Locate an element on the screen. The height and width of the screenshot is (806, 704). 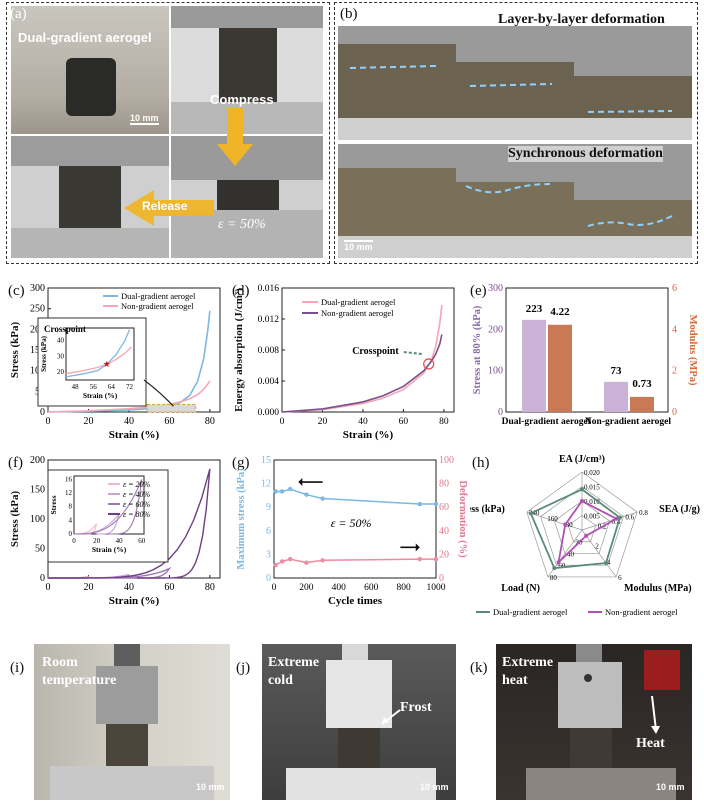
photo-b-top is located at coordinates (515, 83).